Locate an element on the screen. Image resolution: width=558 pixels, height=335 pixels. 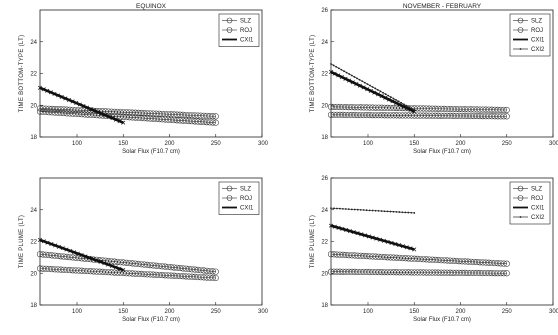
y-tick-label: 20 is located at coordinates (33, 274).